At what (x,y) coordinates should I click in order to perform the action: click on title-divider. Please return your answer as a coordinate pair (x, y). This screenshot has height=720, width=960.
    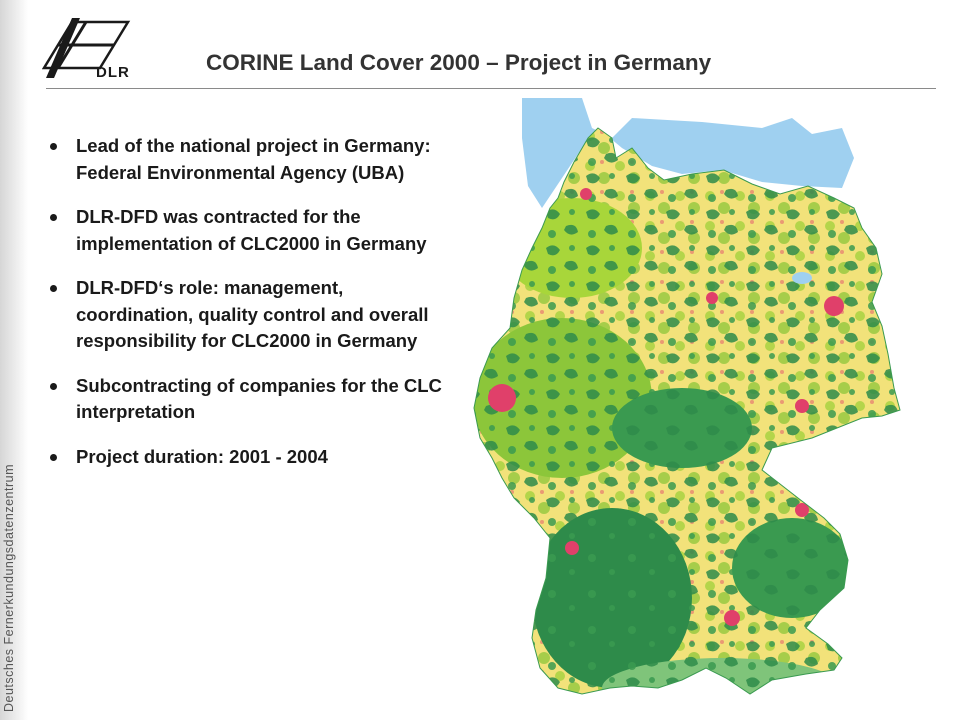
    Looking at the image, I should click on (491, 88).